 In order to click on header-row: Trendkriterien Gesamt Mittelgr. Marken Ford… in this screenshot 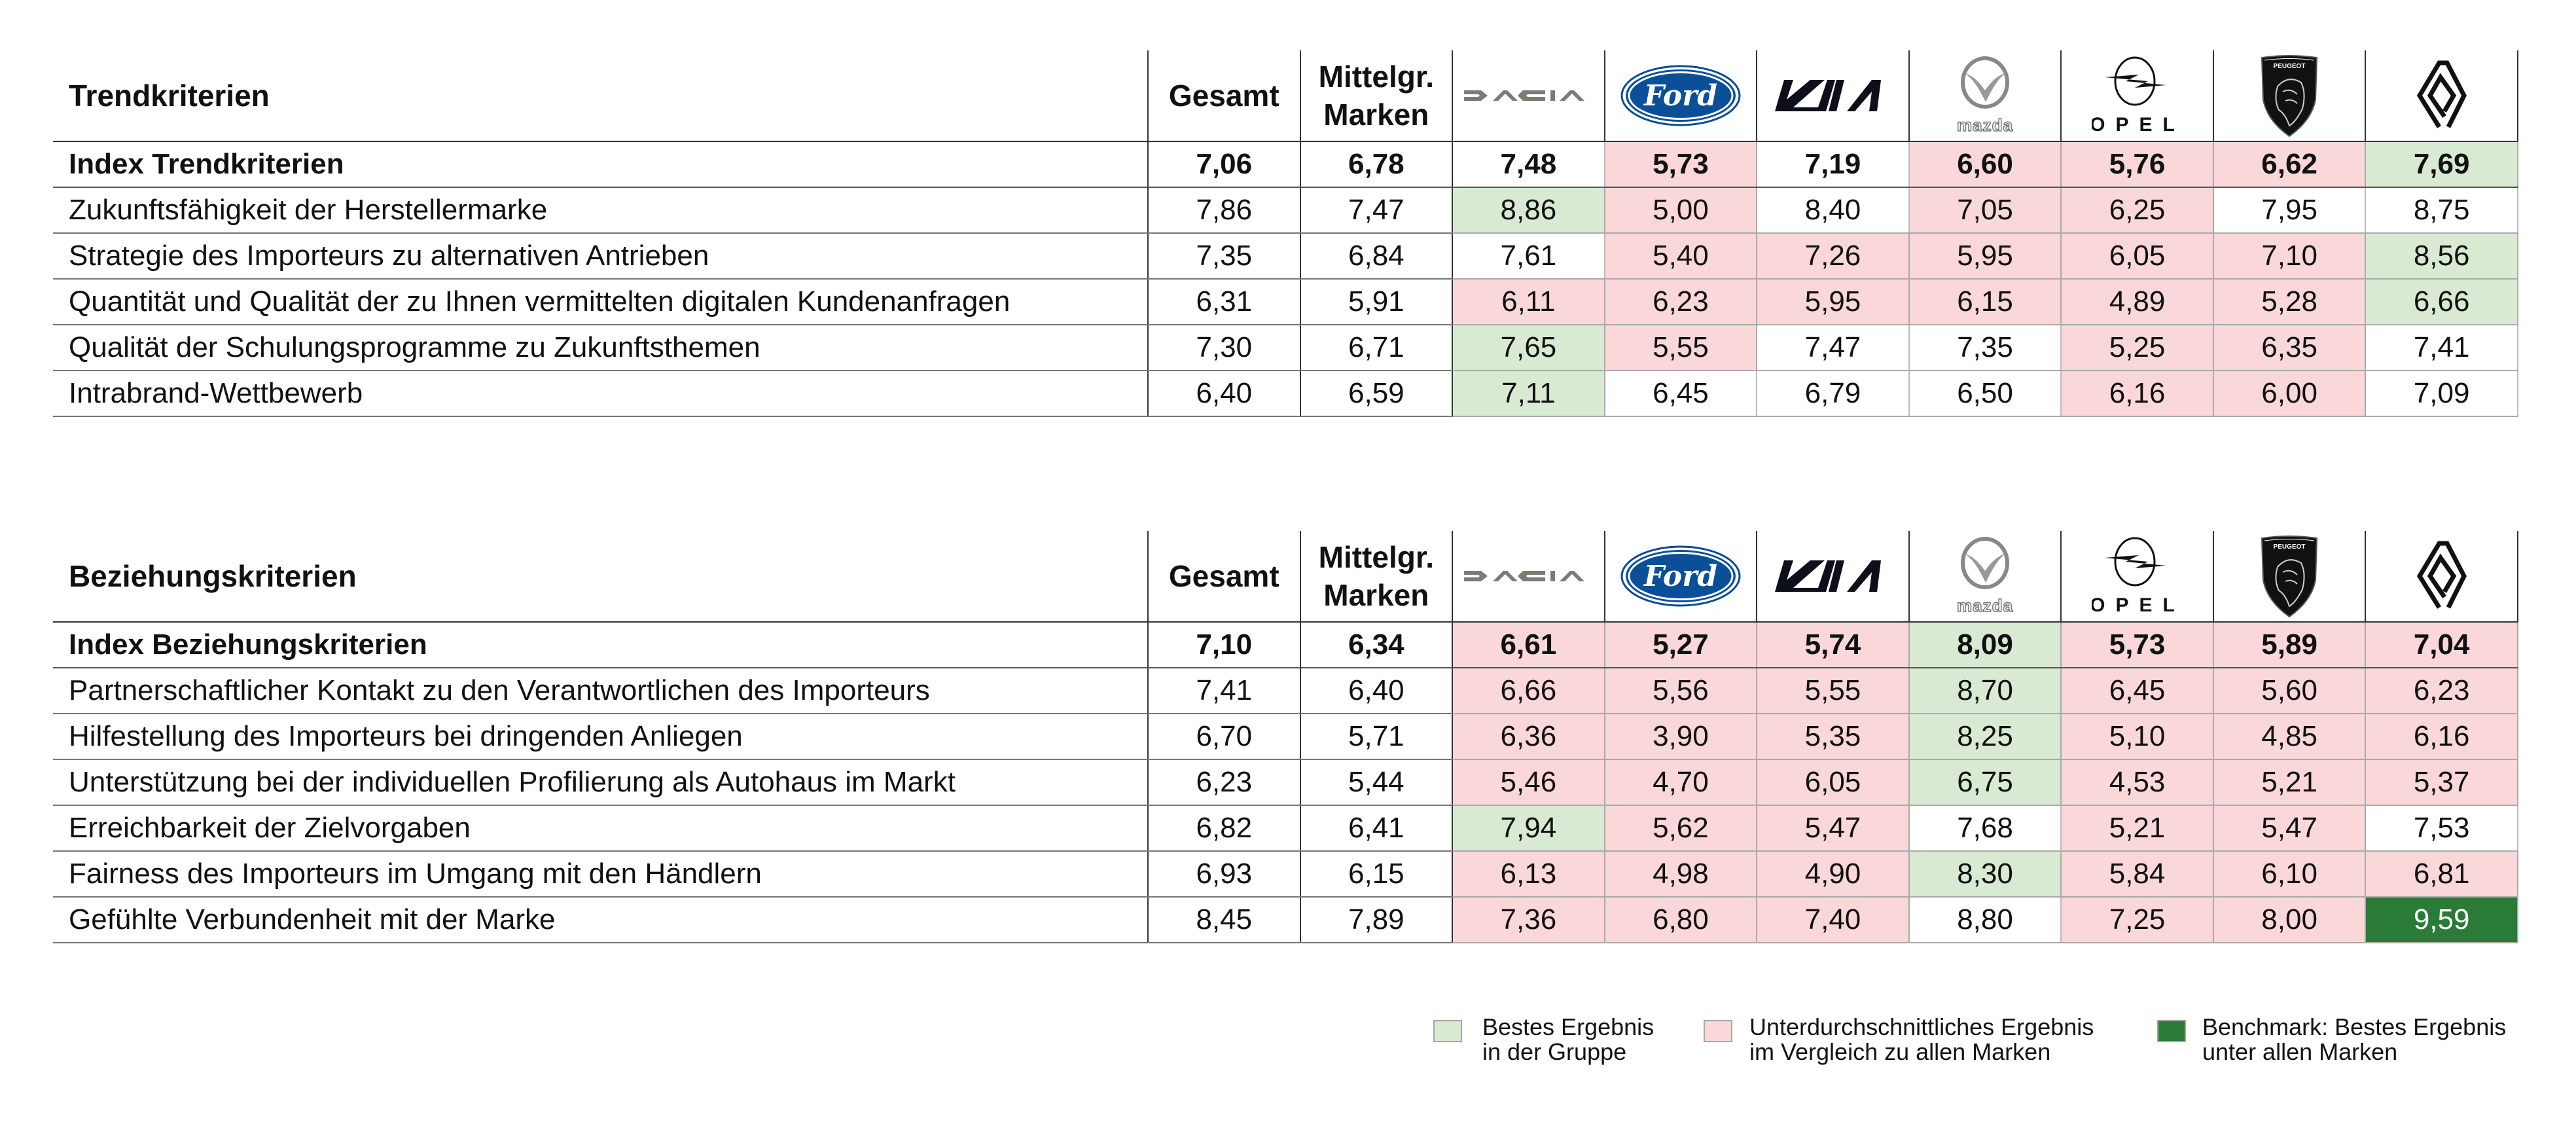, I will do `click(1285, 96)`.